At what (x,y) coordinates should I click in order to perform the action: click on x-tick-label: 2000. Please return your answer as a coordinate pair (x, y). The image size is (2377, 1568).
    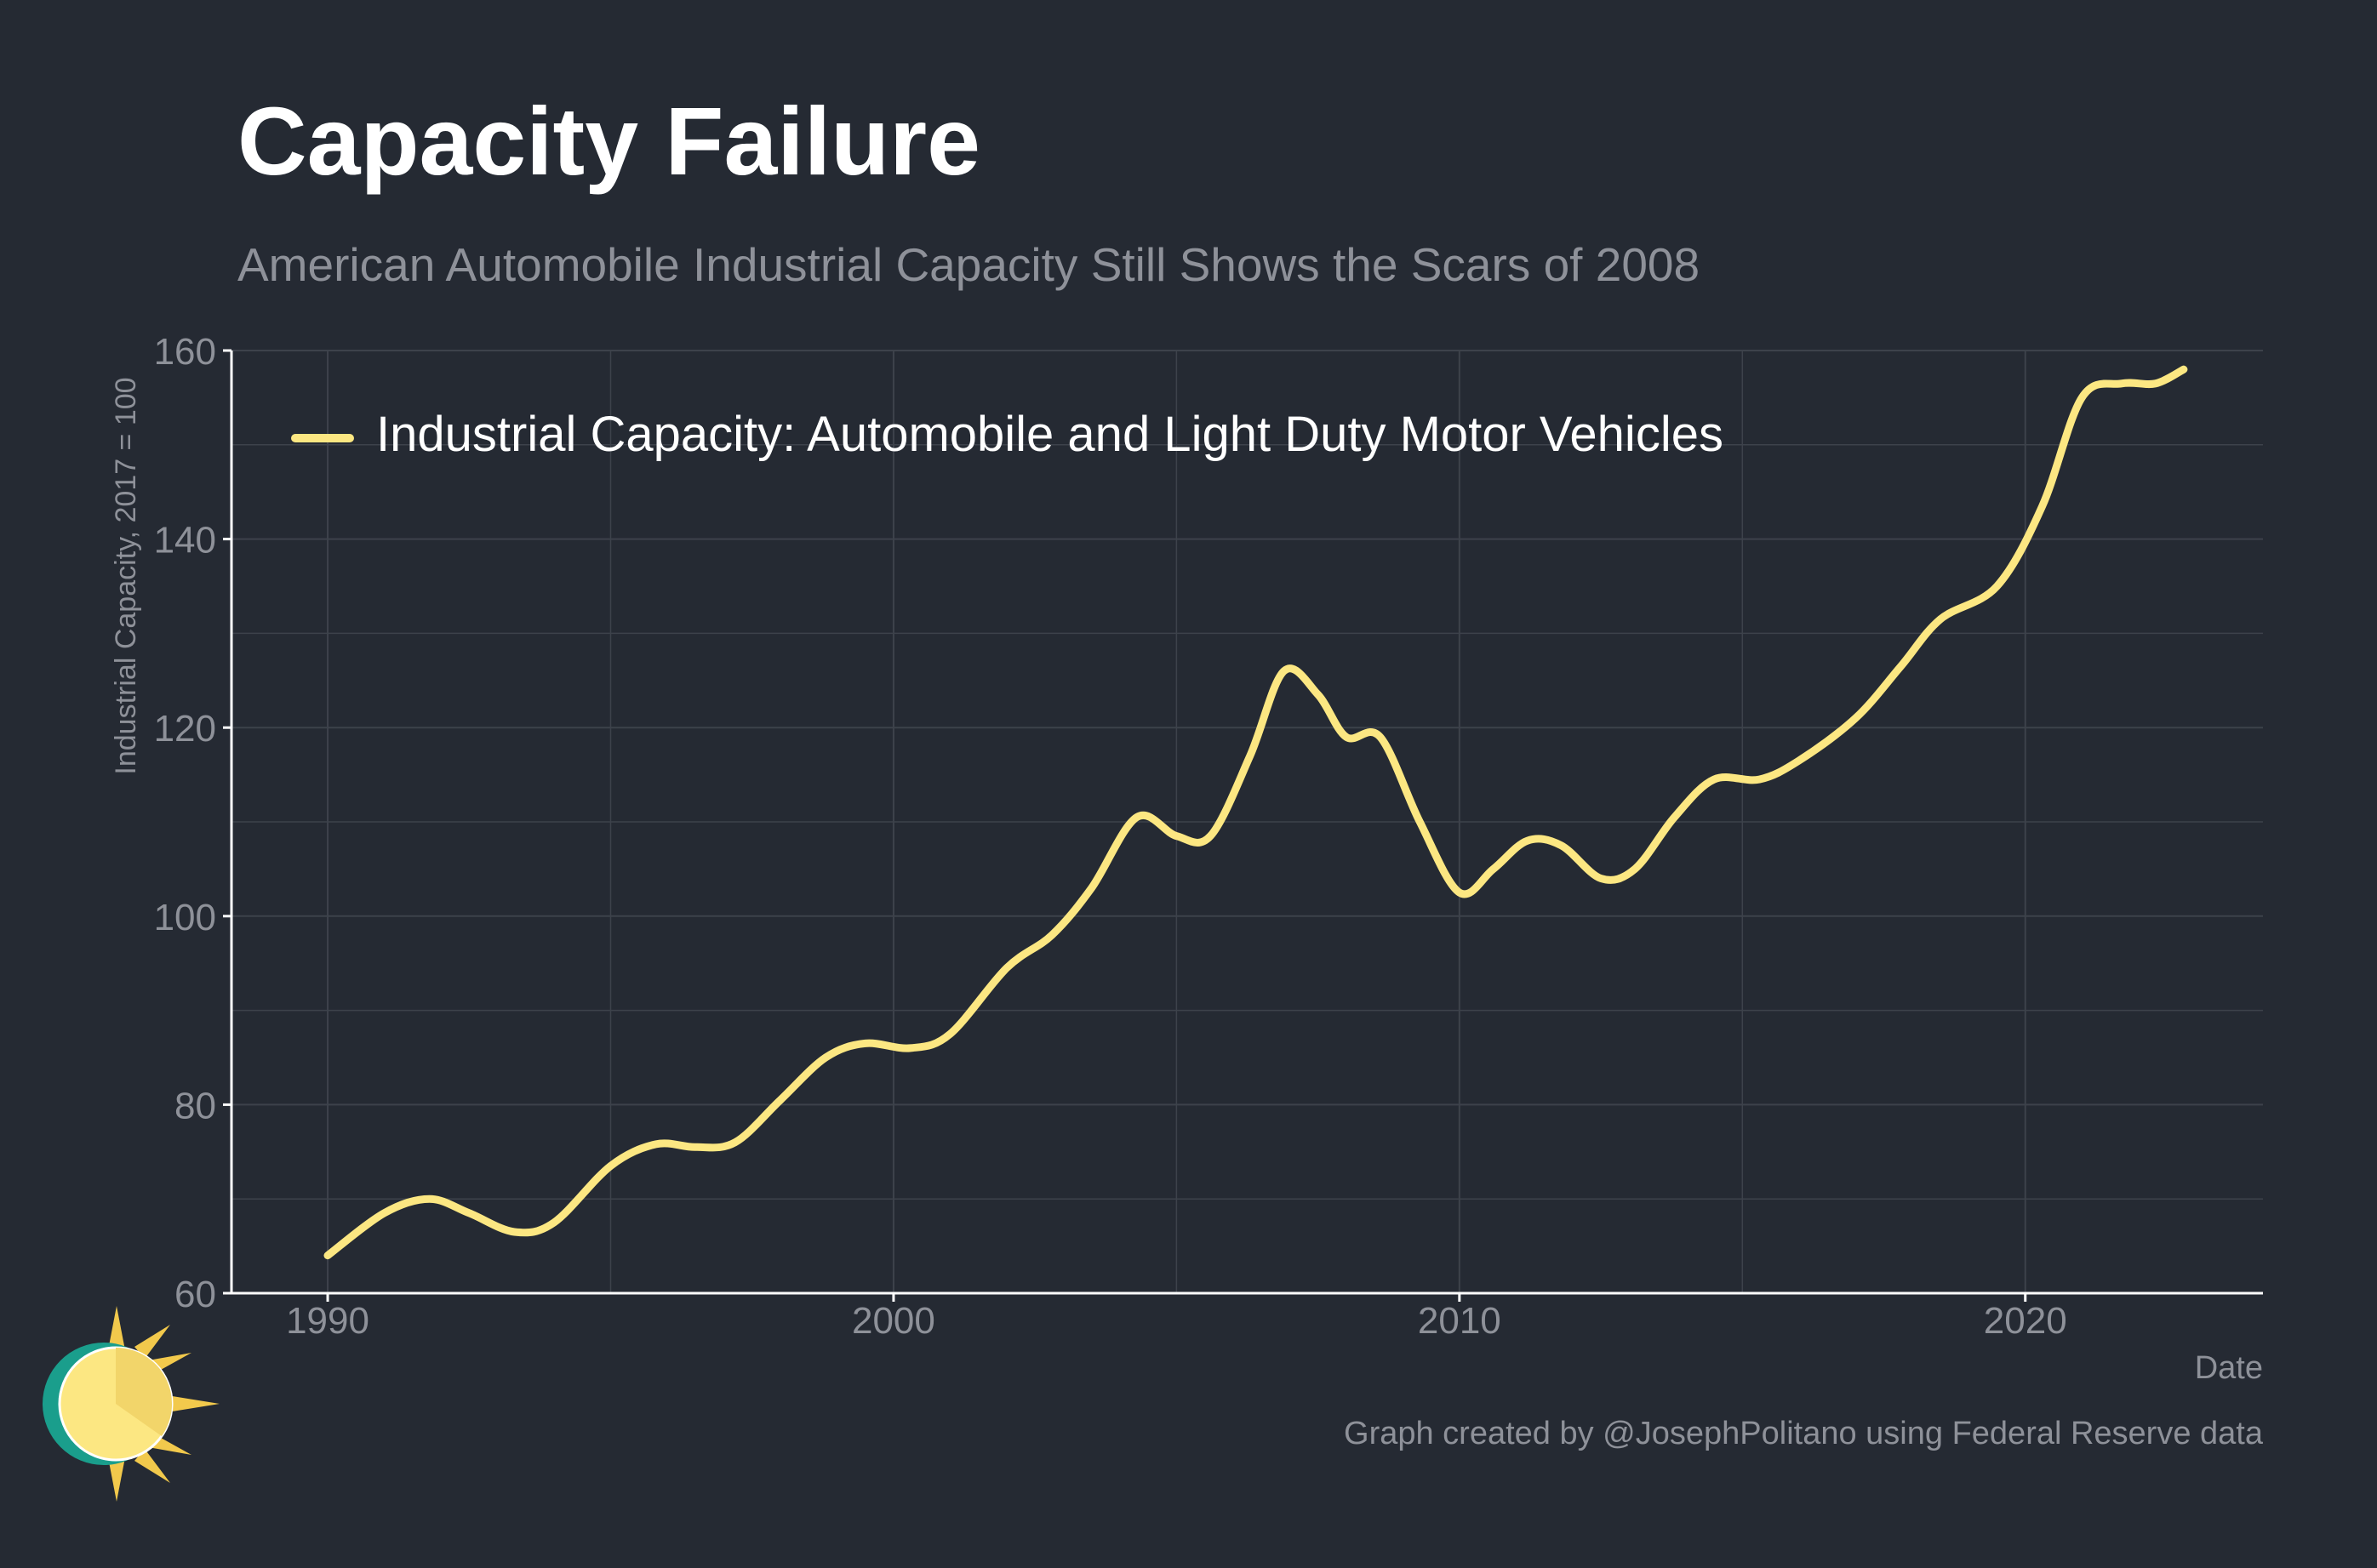
    Looking at the image, I should click on (894, 1321).